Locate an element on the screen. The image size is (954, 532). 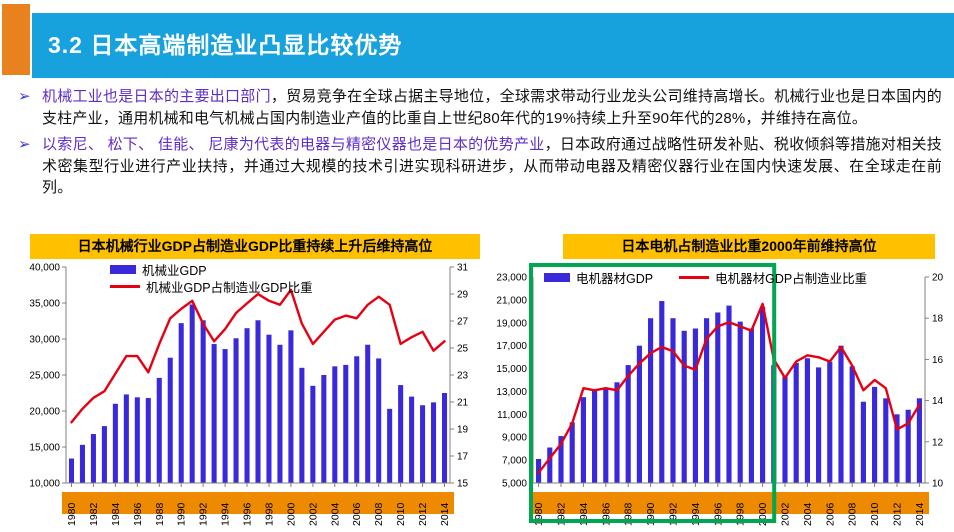
svg-text: 31 is located at coordinates (463, 268).